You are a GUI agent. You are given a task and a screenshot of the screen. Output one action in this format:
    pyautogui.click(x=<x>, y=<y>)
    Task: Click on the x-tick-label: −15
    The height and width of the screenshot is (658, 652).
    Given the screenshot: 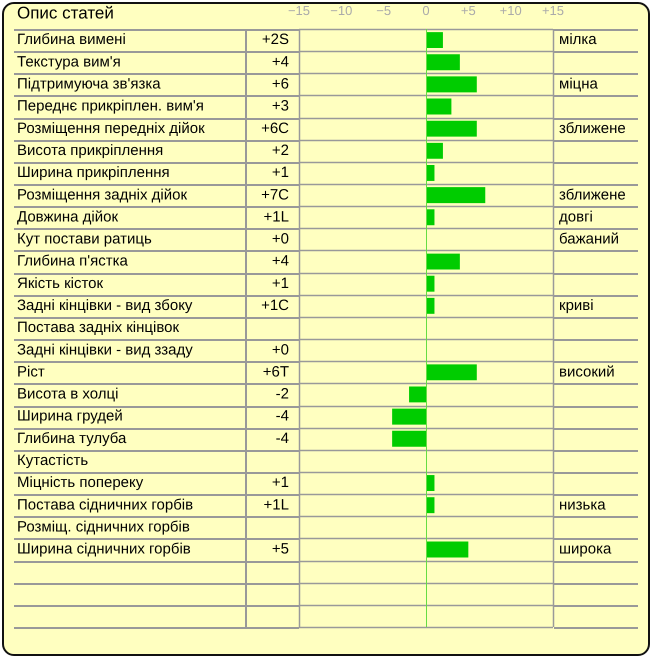 What is the action you would take?
    pyautogui.click(x=299, y=10)
    